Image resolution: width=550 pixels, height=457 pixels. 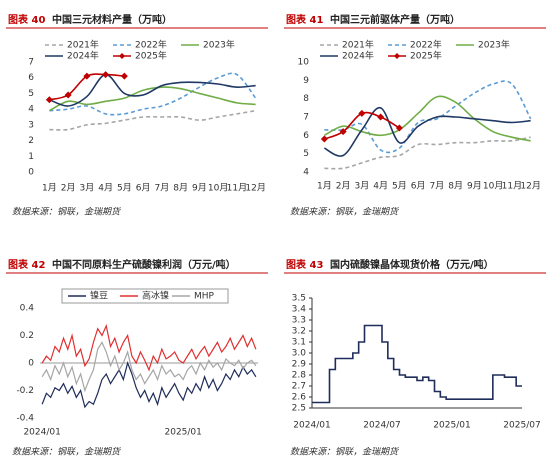 What do you see at coordinates (397, 56) in the screenshot?
I see `legend-marker` at bounding box center [397, 56].